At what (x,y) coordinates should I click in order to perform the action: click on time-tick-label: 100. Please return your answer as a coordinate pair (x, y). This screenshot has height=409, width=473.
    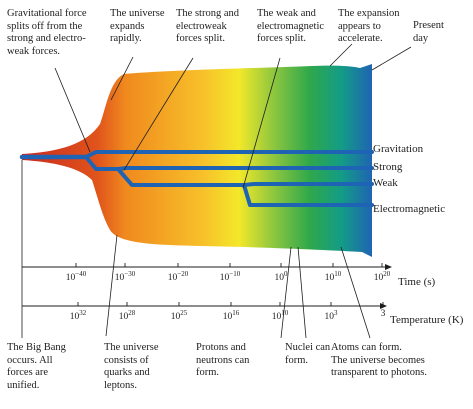
    Looking at the image, I should click on (281, 276).